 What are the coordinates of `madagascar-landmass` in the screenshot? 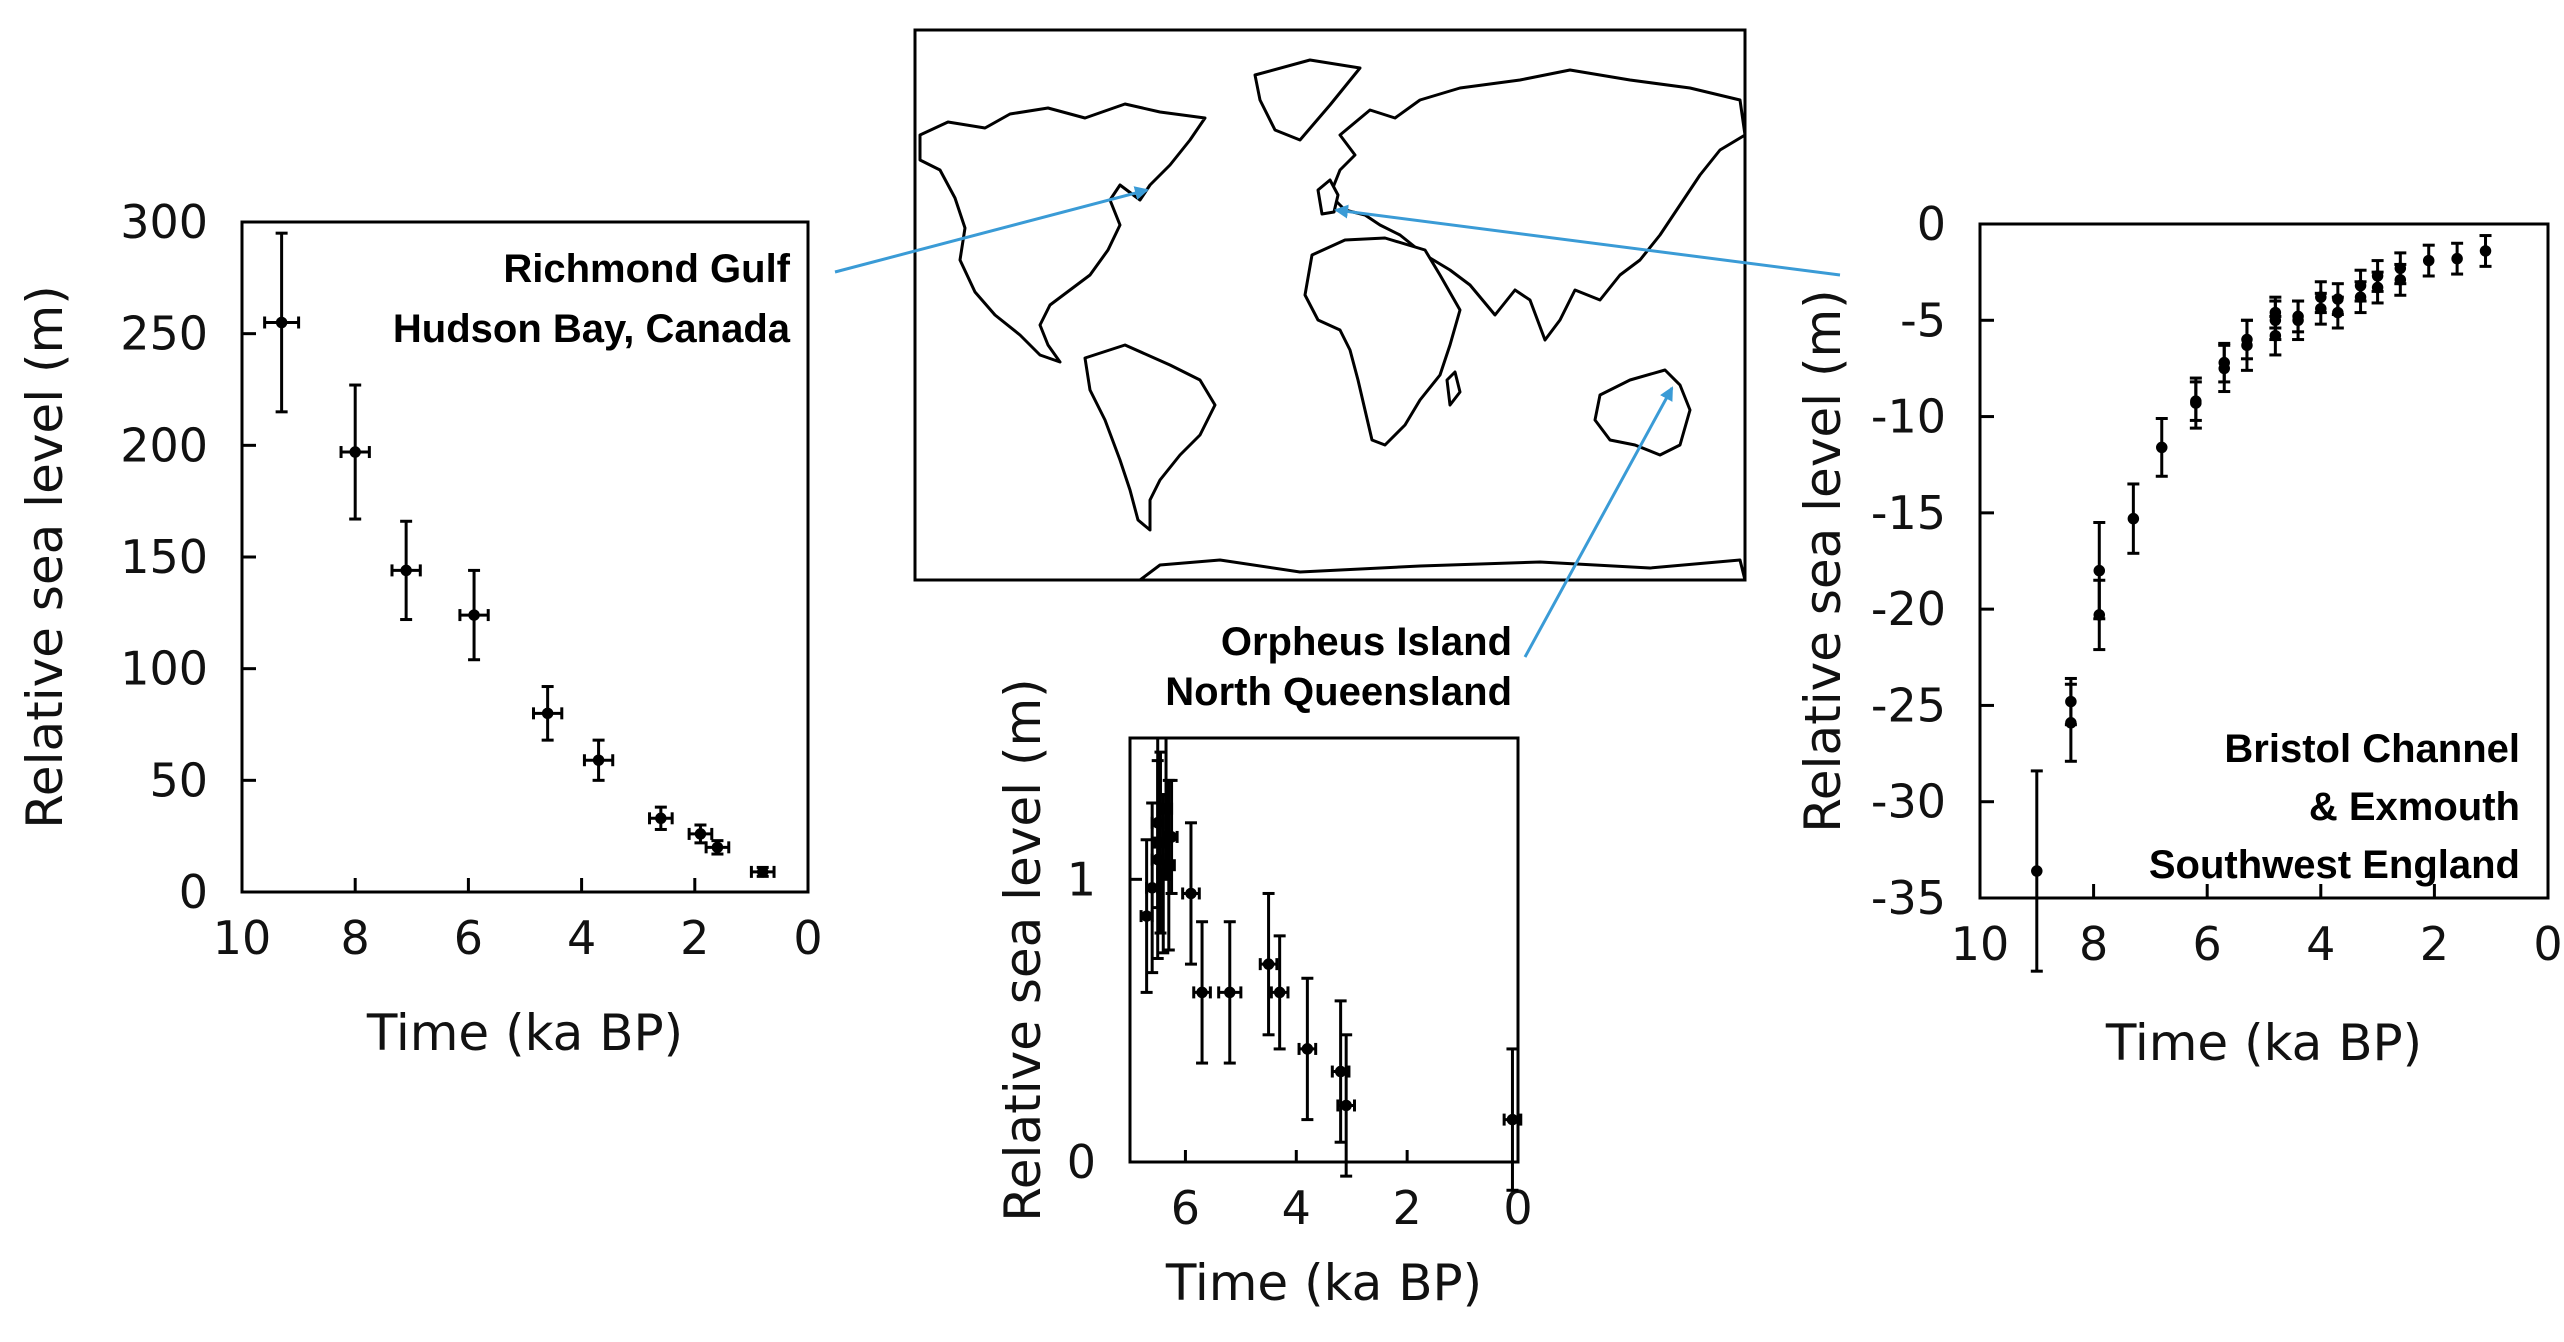 It's located at (1453, 388).